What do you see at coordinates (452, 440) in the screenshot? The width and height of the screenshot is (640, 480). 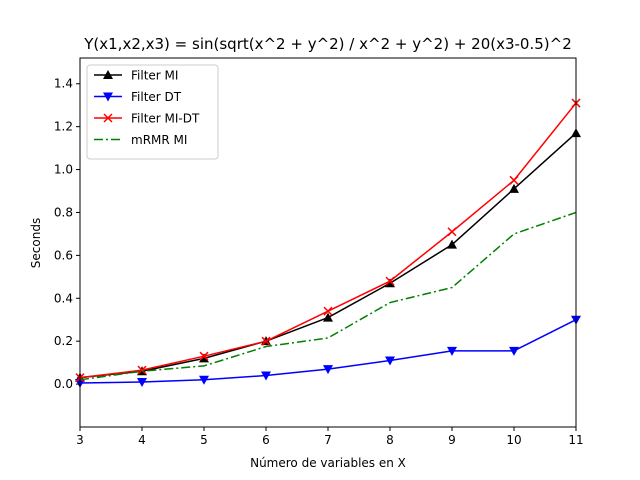 I see `x-tick-label: 9` at bounding box center [452, 440].